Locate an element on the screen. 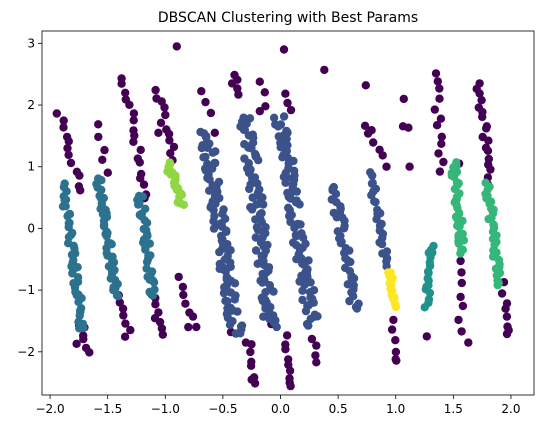 The image size is (546, 437). x-tick-label: 2.0 is located at coordinates (510, 409).